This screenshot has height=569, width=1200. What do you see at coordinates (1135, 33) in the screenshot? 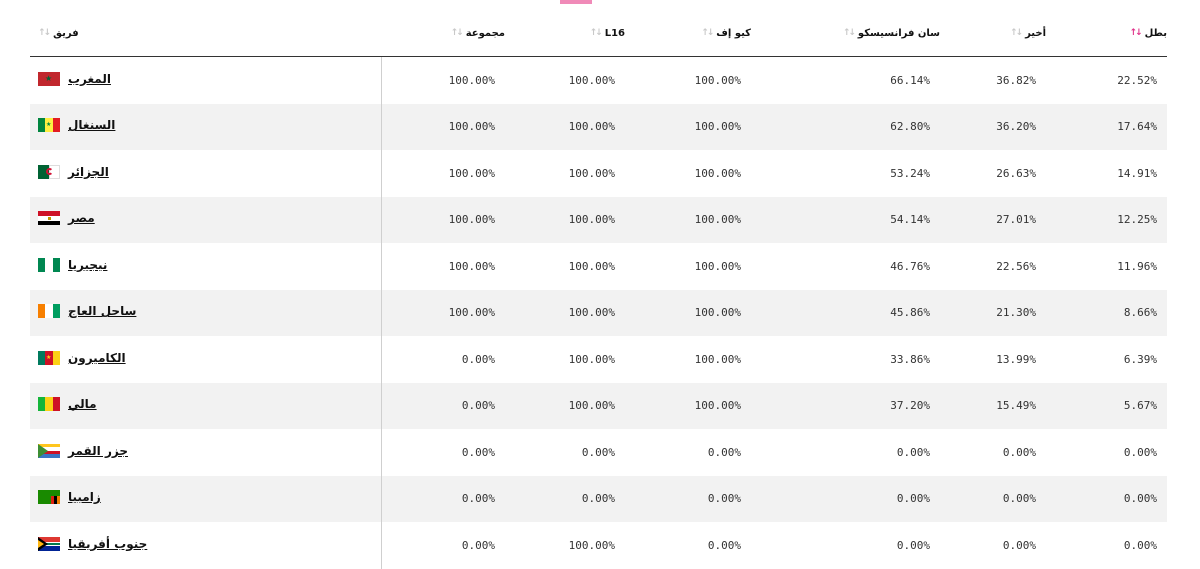
I see `sort-active-icon: ↑↓` at bounding box center [1135, 33].